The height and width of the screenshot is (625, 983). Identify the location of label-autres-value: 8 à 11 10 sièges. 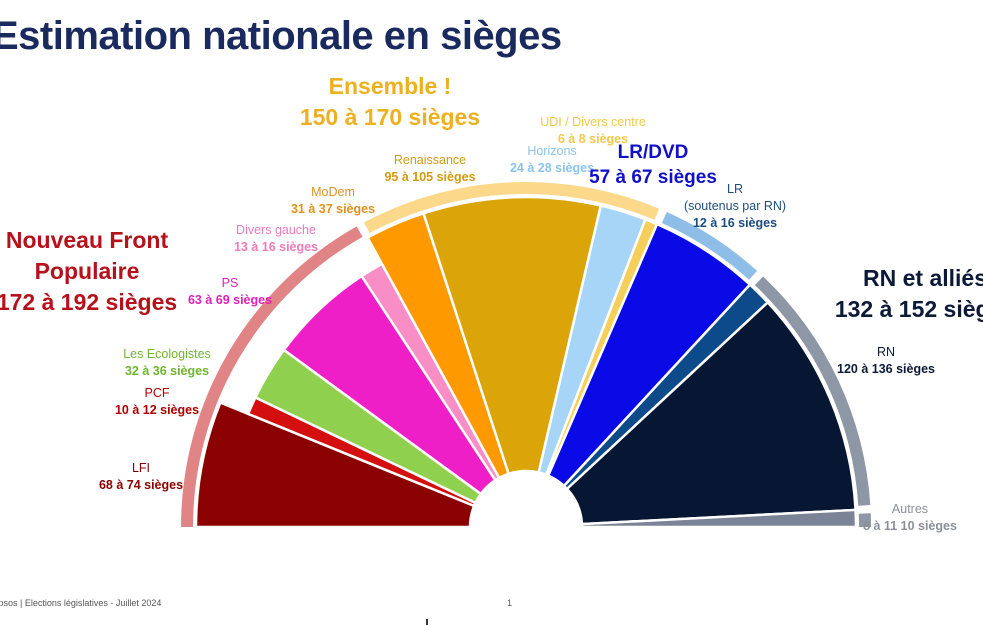
(910, 526).